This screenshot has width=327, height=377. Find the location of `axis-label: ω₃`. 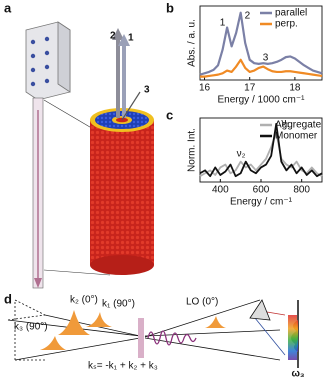

axis-label: ω₃ is located at coordinates (297, 373).